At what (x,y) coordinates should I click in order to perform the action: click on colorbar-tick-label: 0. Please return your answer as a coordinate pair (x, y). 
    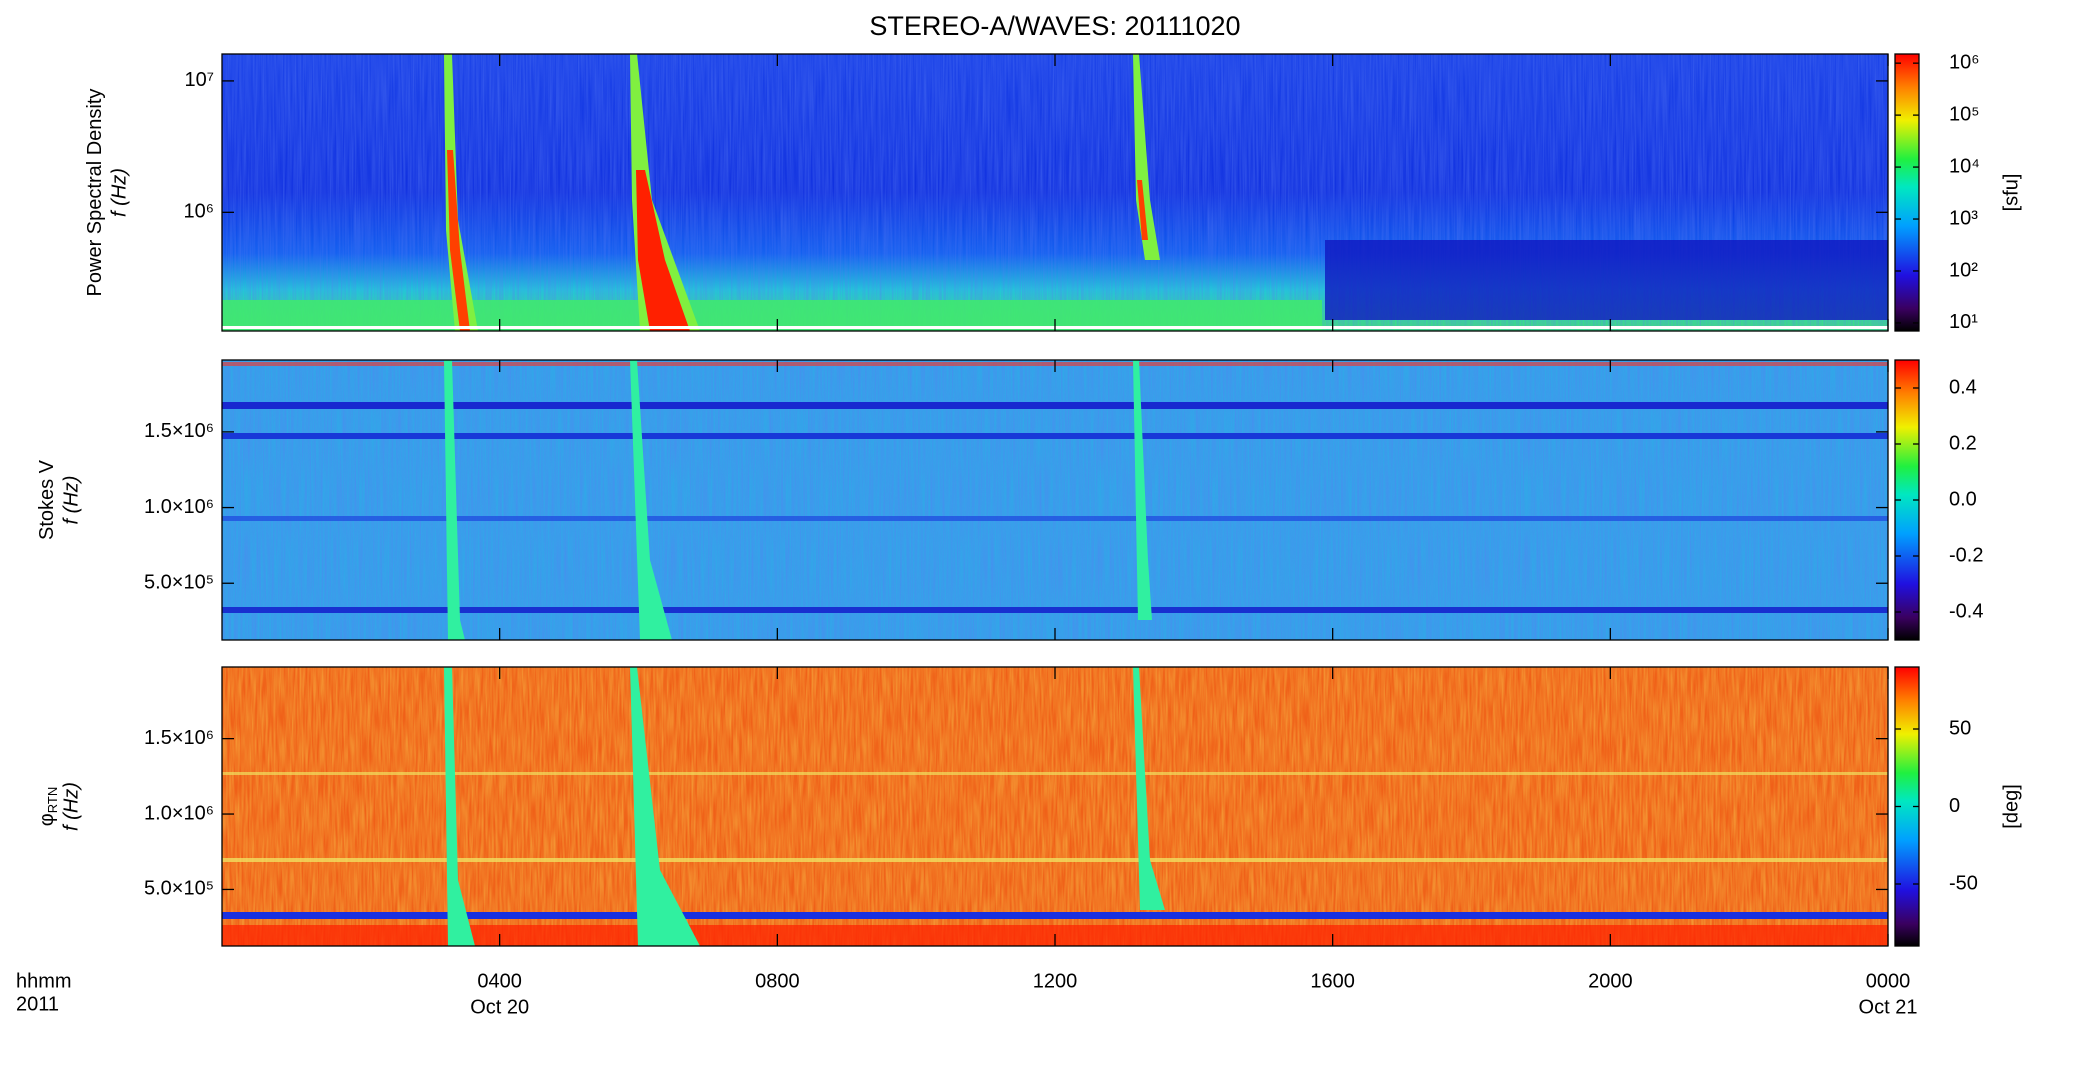
    Looking at the image, I should click on (1954, 806).